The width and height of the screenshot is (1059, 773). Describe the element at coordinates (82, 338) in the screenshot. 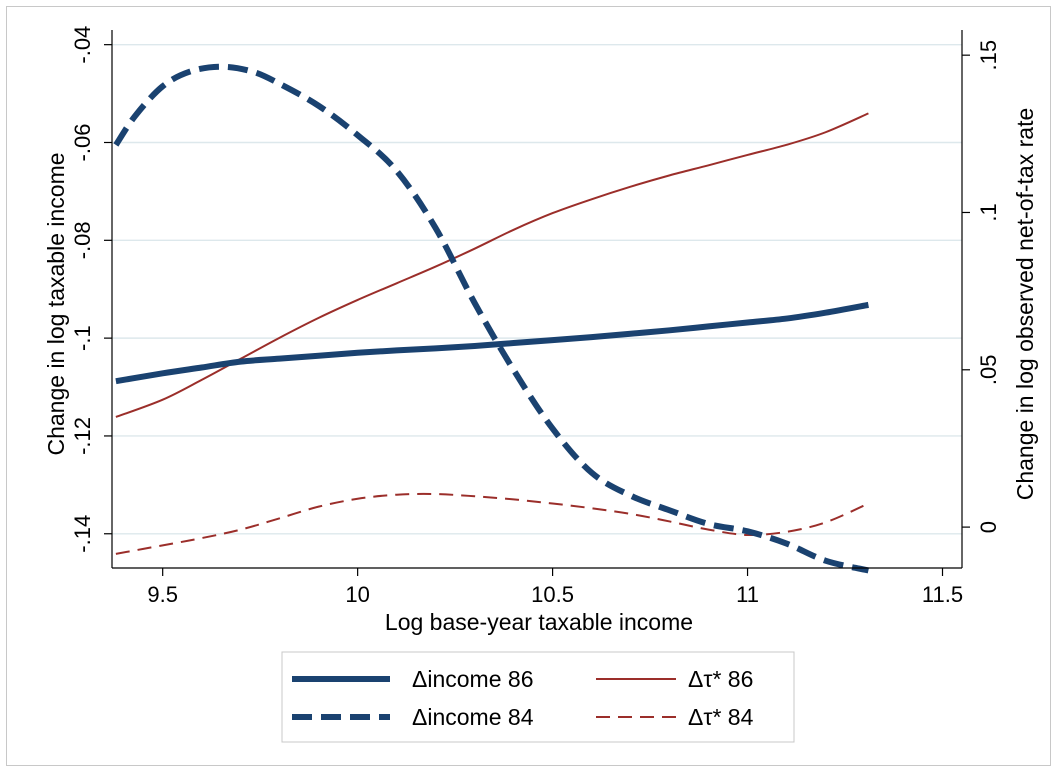

I see `y-left-tick-label: -.1` at that location.